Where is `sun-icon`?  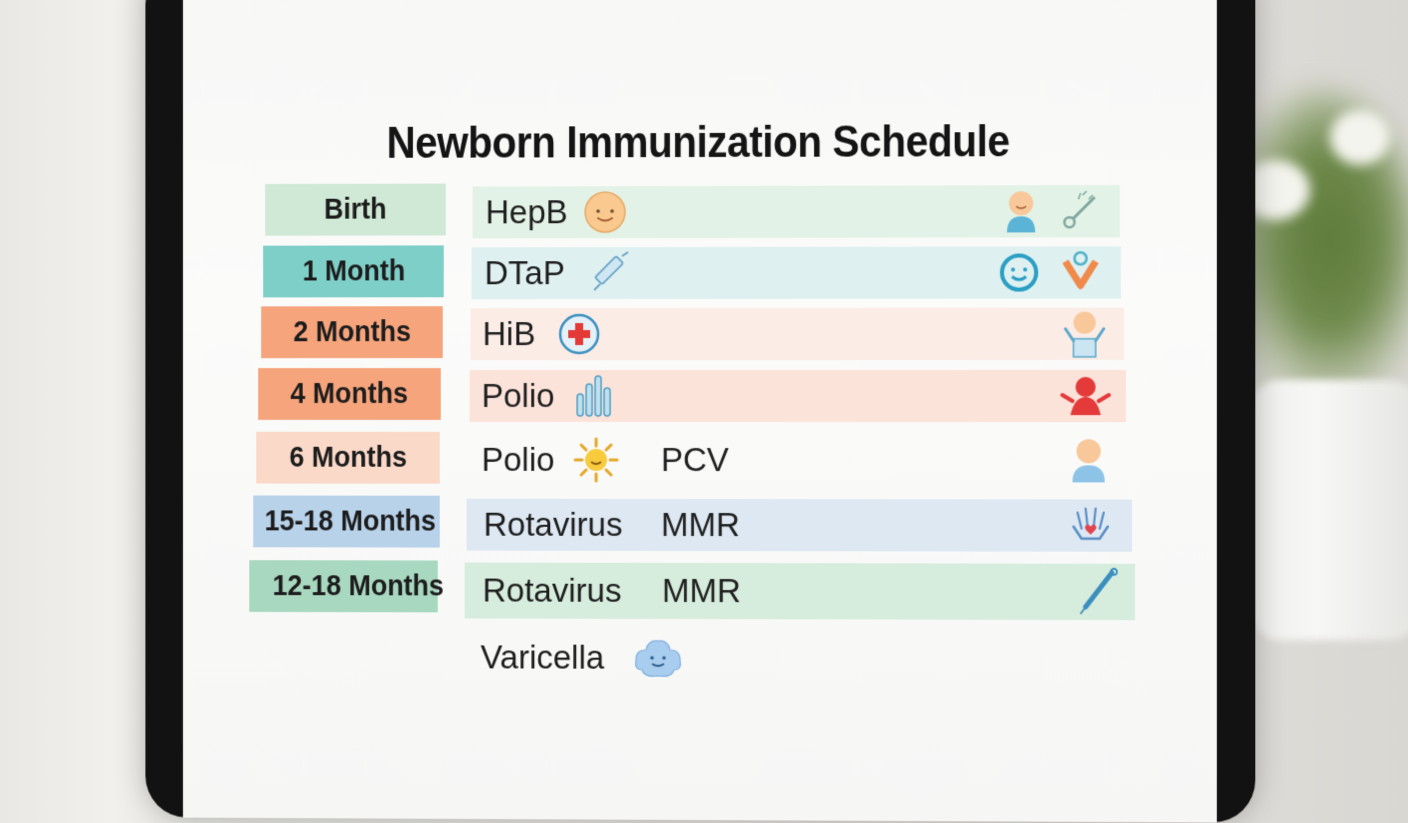 sun-icon is located at coordinates (596, 460).